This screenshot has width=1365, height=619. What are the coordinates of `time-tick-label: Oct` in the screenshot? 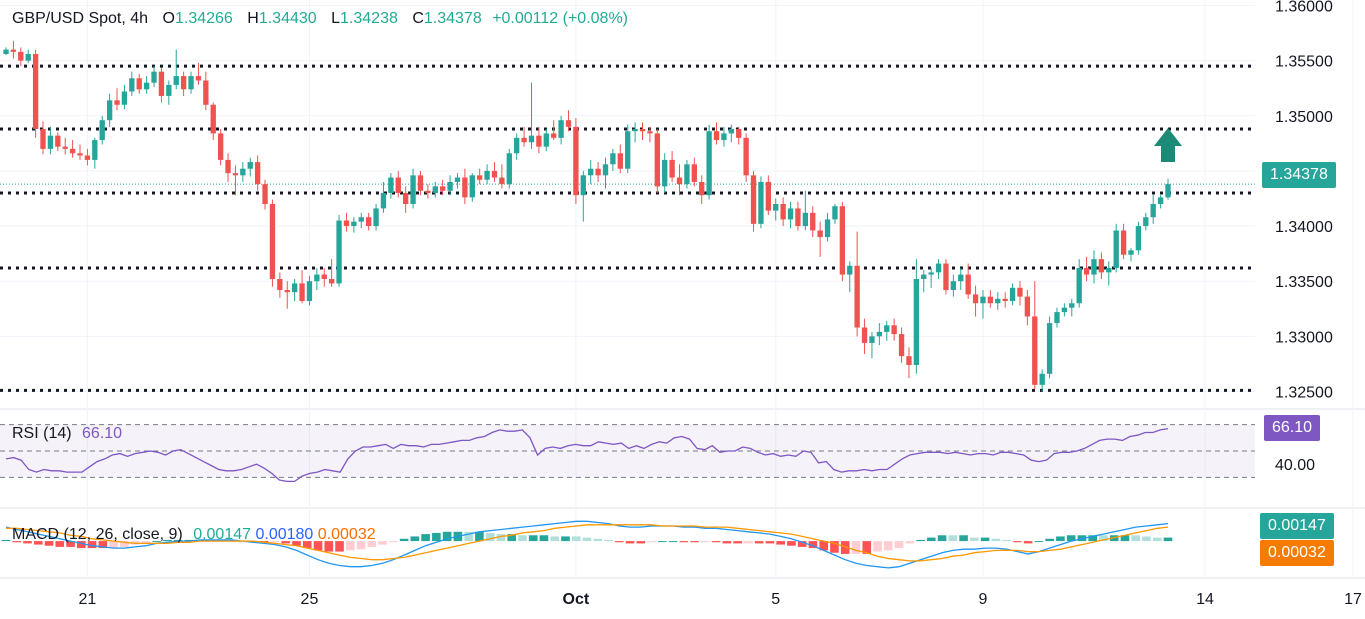 It's located at (576, 599).